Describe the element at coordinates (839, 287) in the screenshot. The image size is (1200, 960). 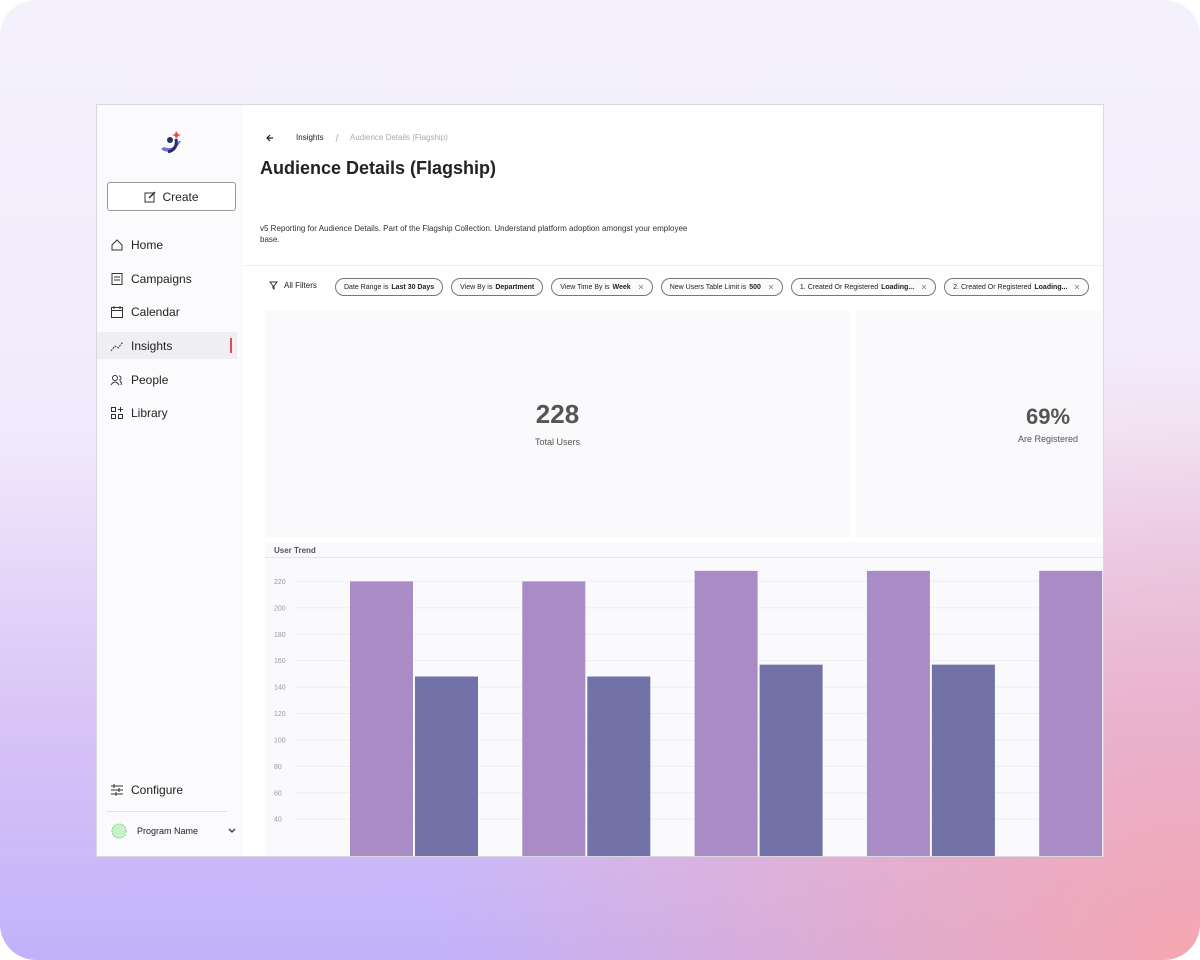
I see `chip-label: 1. Created Or Registered` at that location.